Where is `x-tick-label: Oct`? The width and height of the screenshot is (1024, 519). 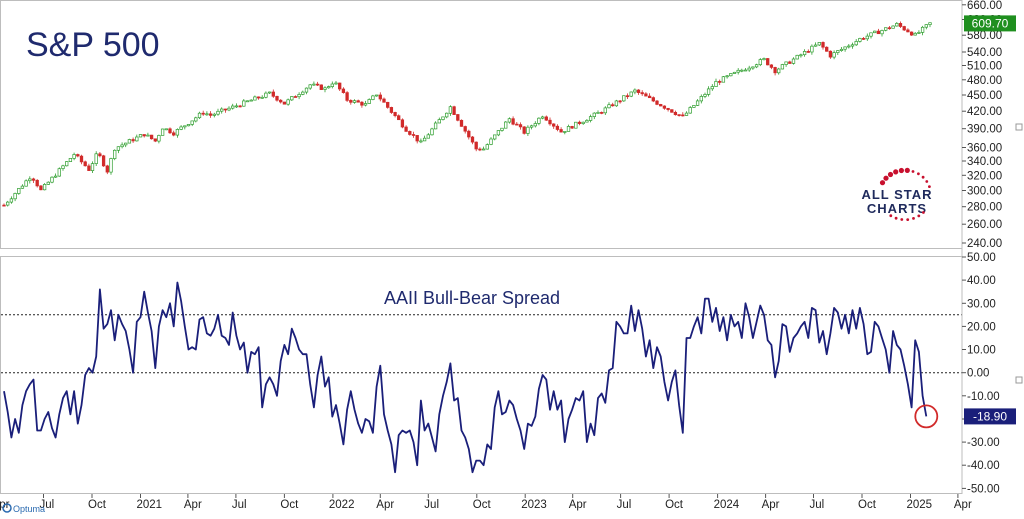 x-tick-label: Oct is located at coordinates (97, 505).